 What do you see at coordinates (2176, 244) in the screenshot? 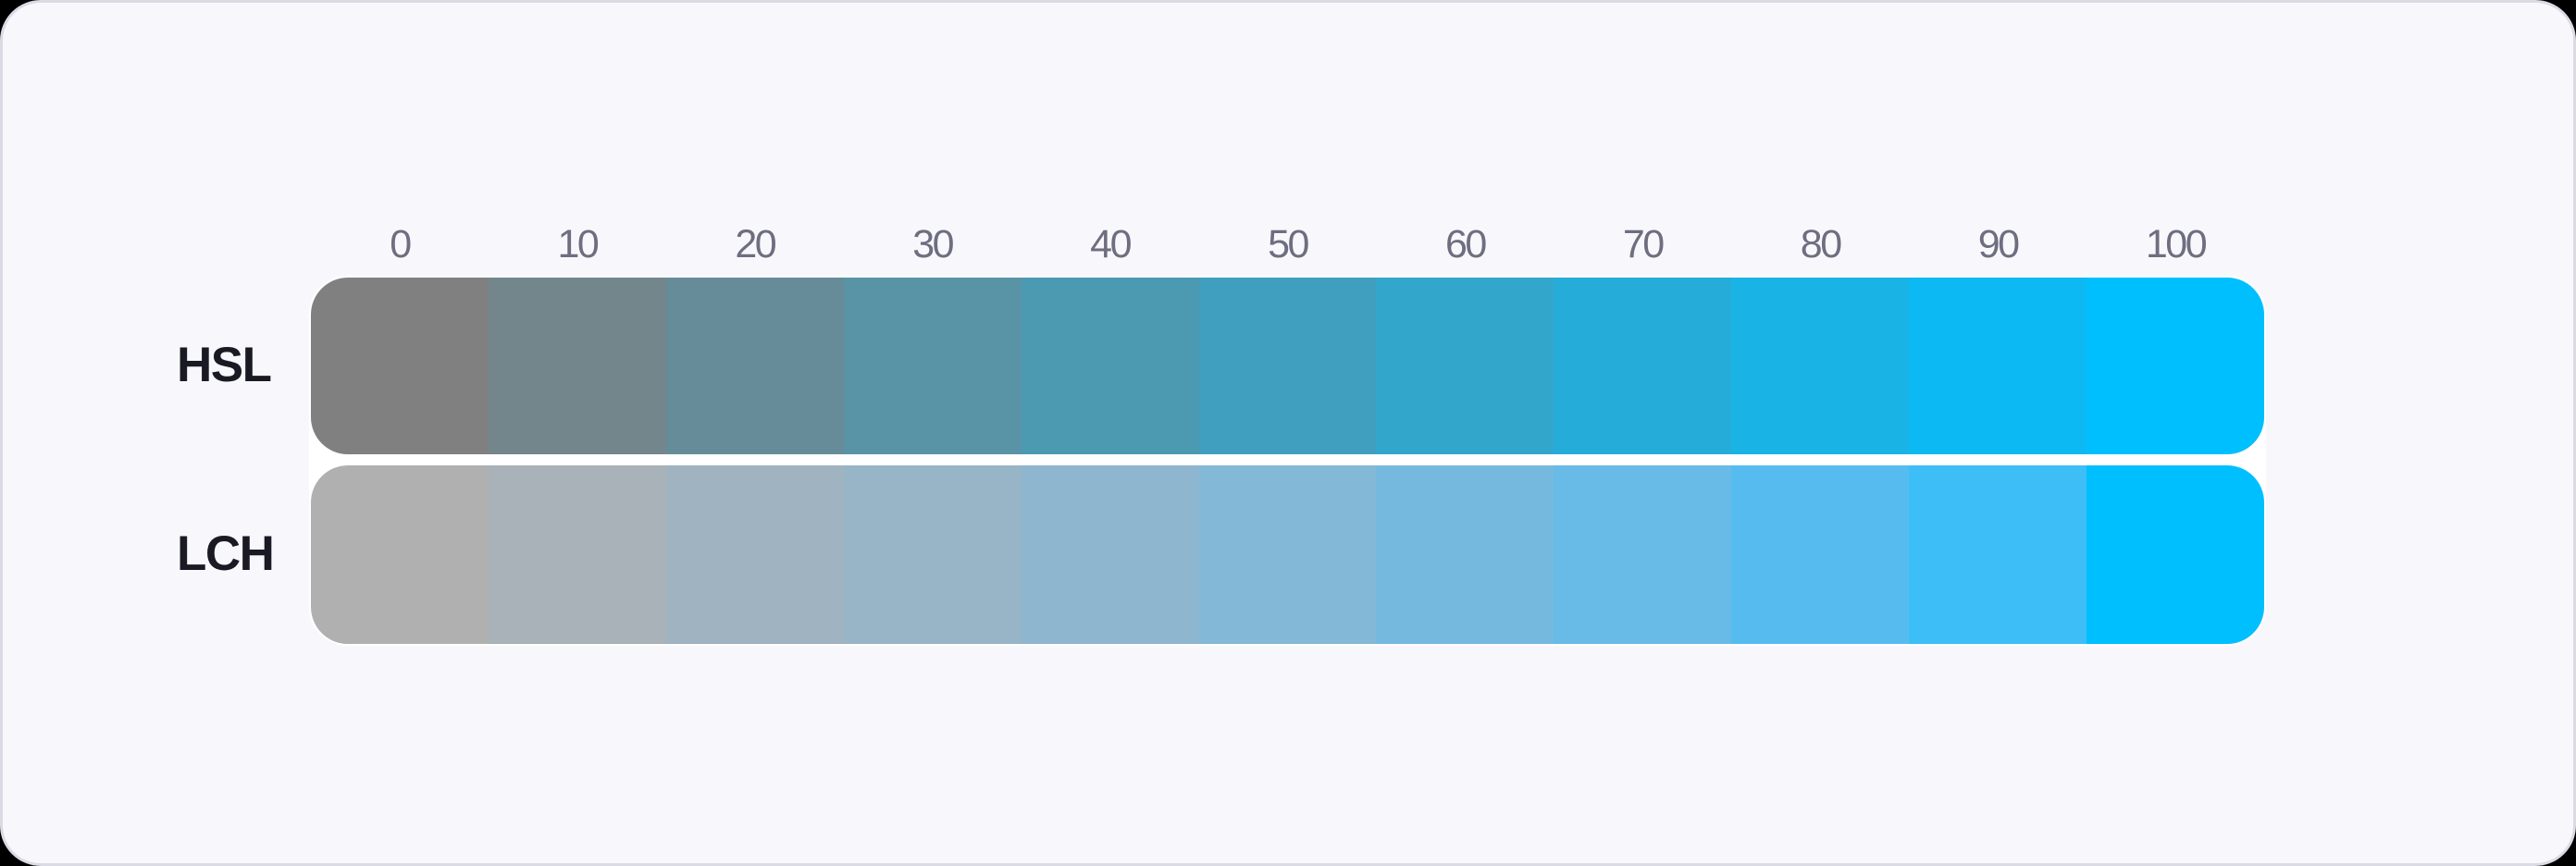
I see `column-value-label: 100` at bounding box center [2176, 244].